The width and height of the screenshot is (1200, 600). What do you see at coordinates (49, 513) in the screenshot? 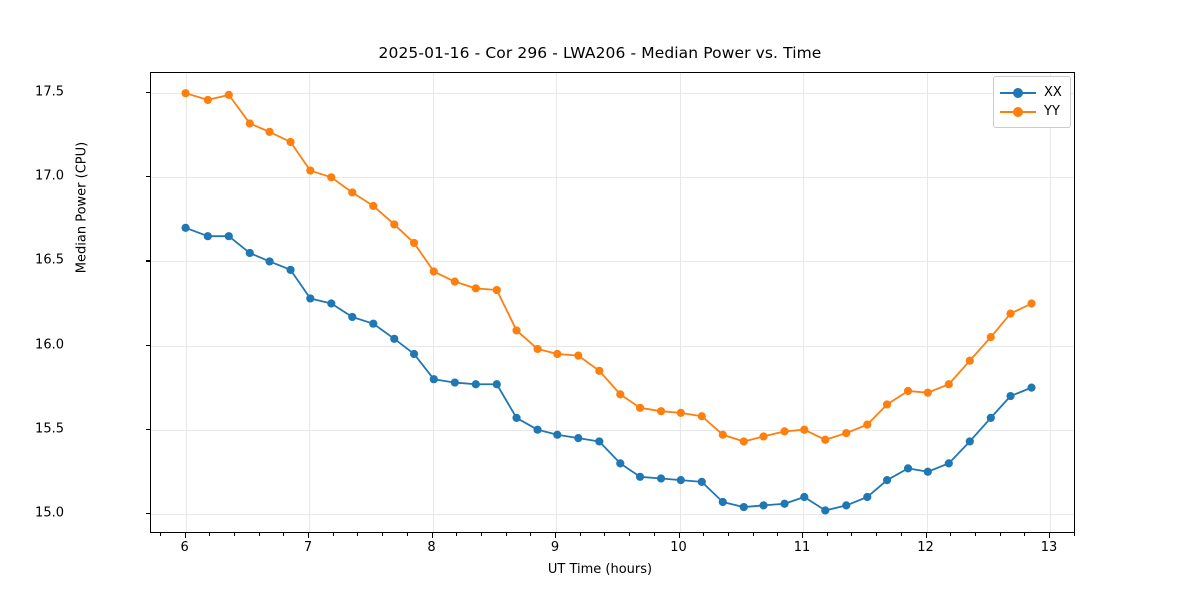
I see `y-tick-label: 15.0` at bounding box center [49, 513].